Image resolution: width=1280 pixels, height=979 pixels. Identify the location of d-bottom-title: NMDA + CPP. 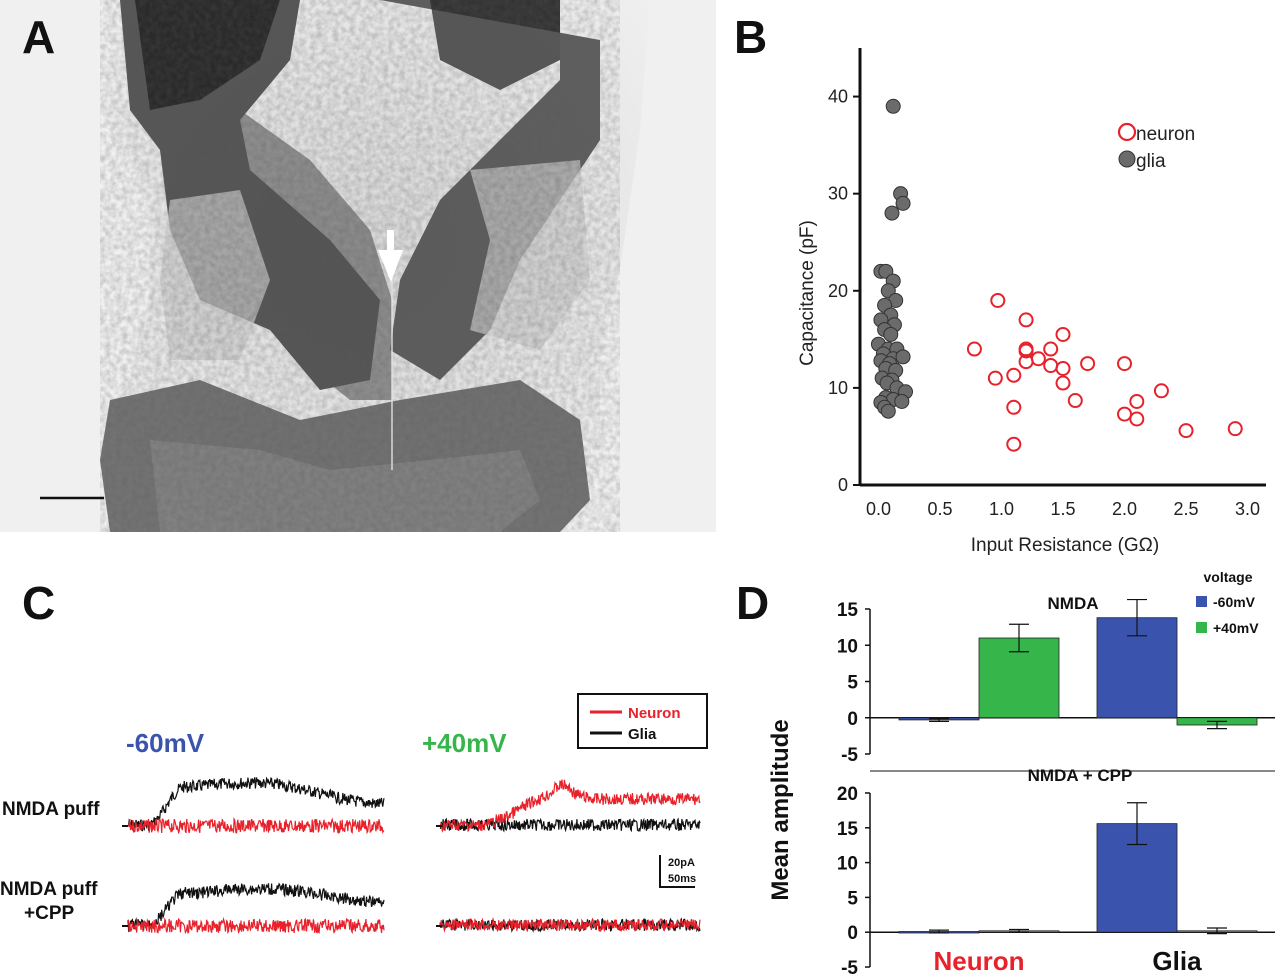
(1080, 775).